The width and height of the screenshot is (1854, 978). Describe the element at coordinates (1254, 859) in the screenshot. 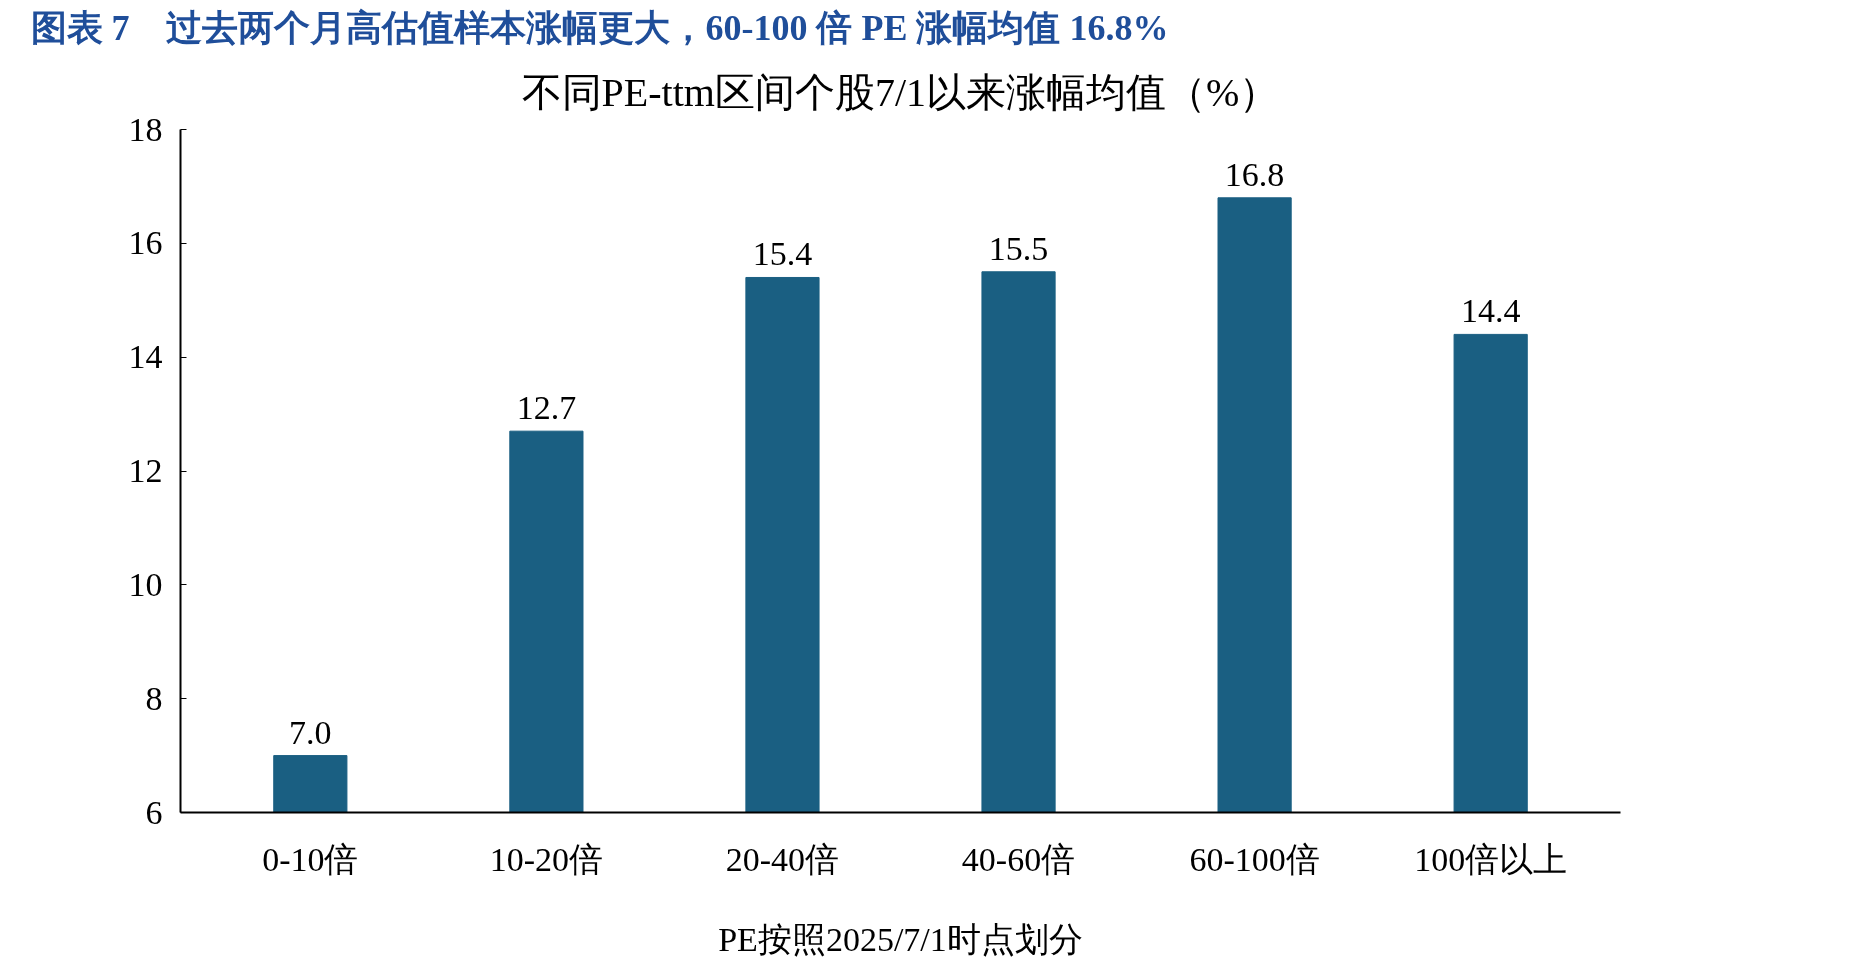

I see `x-tick-label: 60-100倍` at that location.